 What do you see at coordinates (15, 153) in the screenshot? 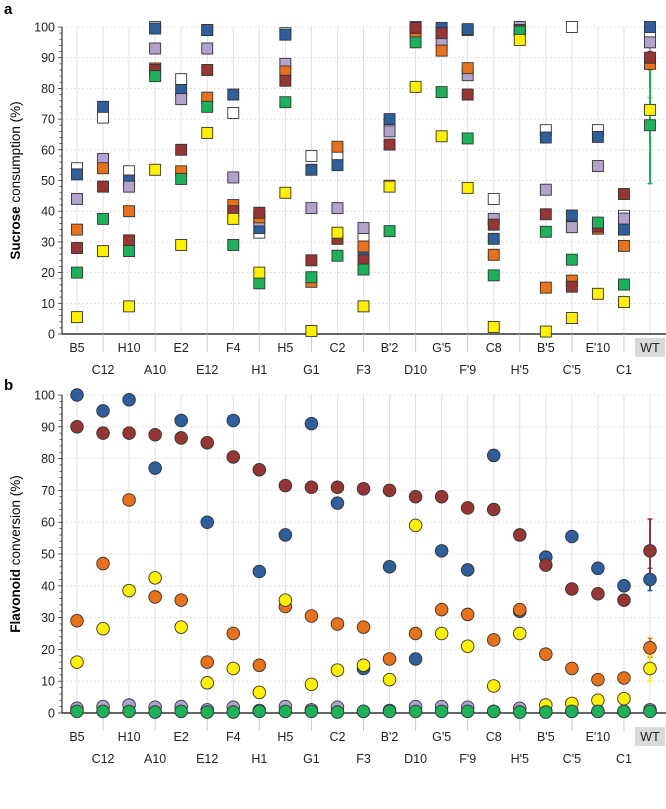
I see `y-axis-title-rest: consumption (%)` at bounding box center [15, 153].